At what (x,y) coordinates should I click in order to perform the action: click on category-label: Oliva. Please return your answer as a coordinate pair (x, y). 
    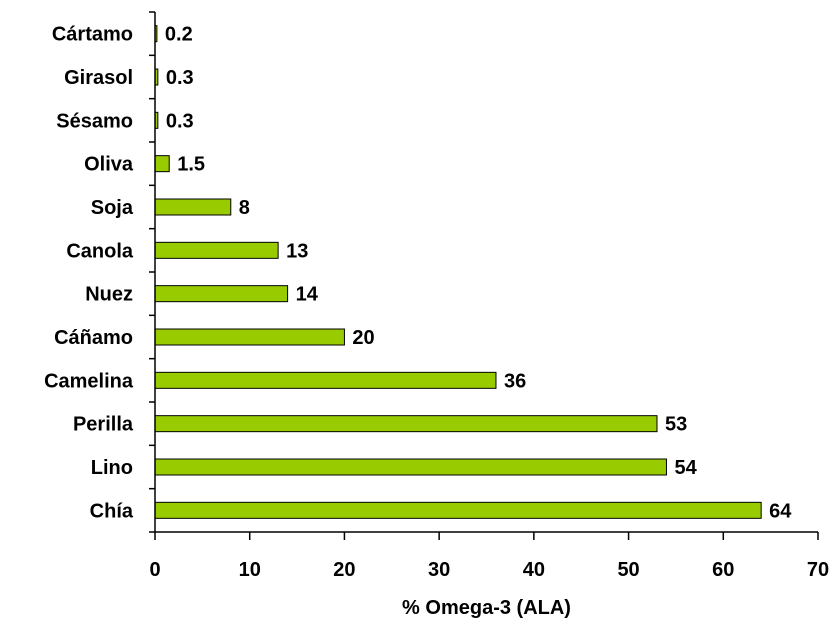
    Looking at the image, I should click on (109, 165).